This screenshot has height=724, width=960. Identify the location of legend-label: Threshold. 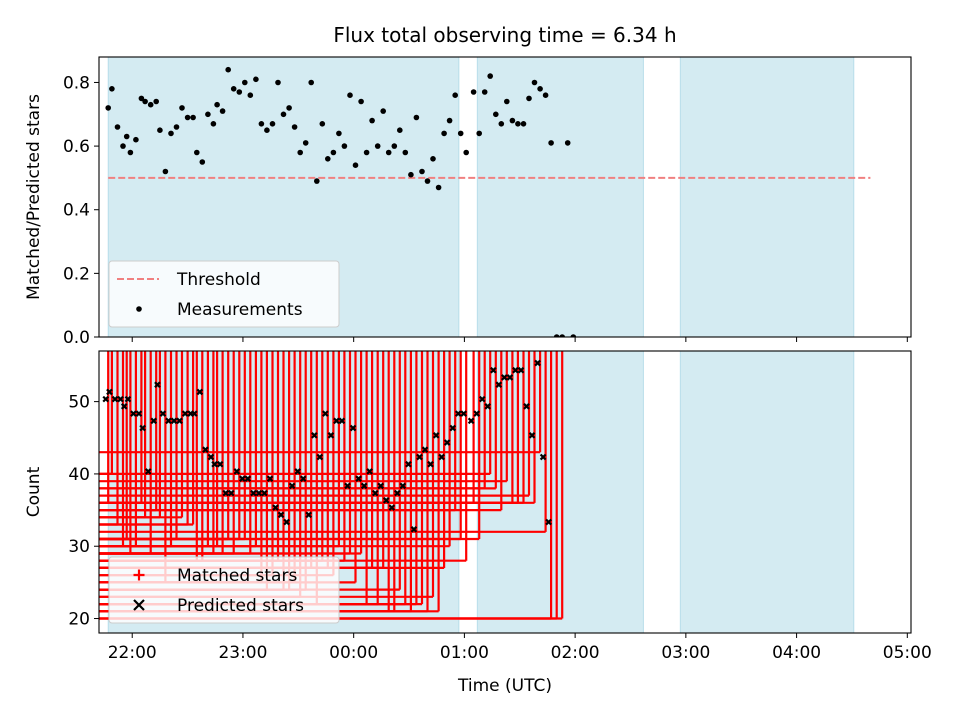
(218, 280).